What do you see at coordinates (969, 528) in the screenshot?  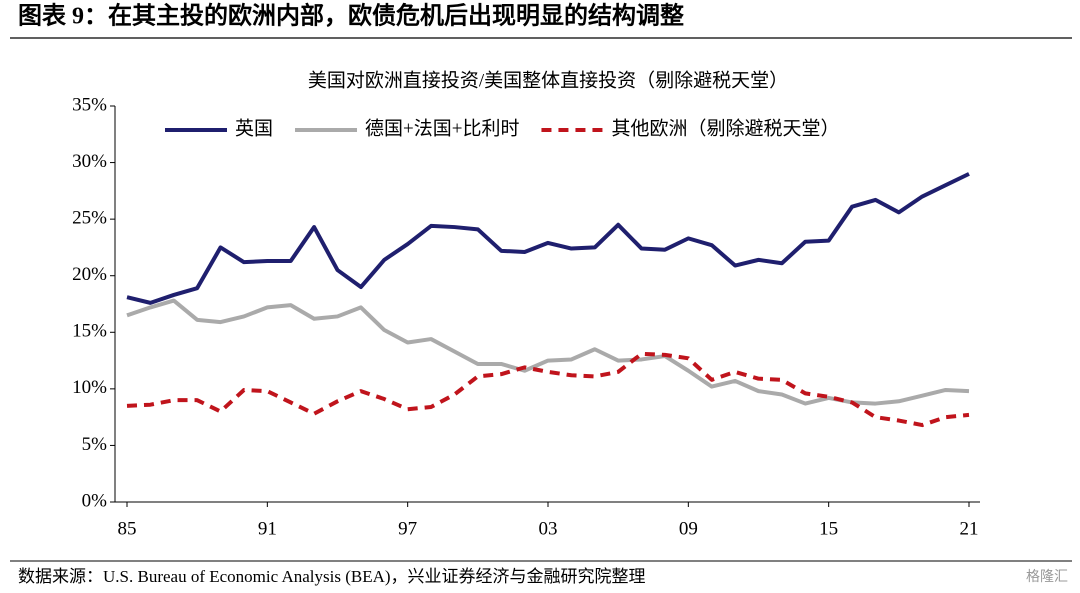 I see `x-tick-label: 21` at bounding box center [969, 528].